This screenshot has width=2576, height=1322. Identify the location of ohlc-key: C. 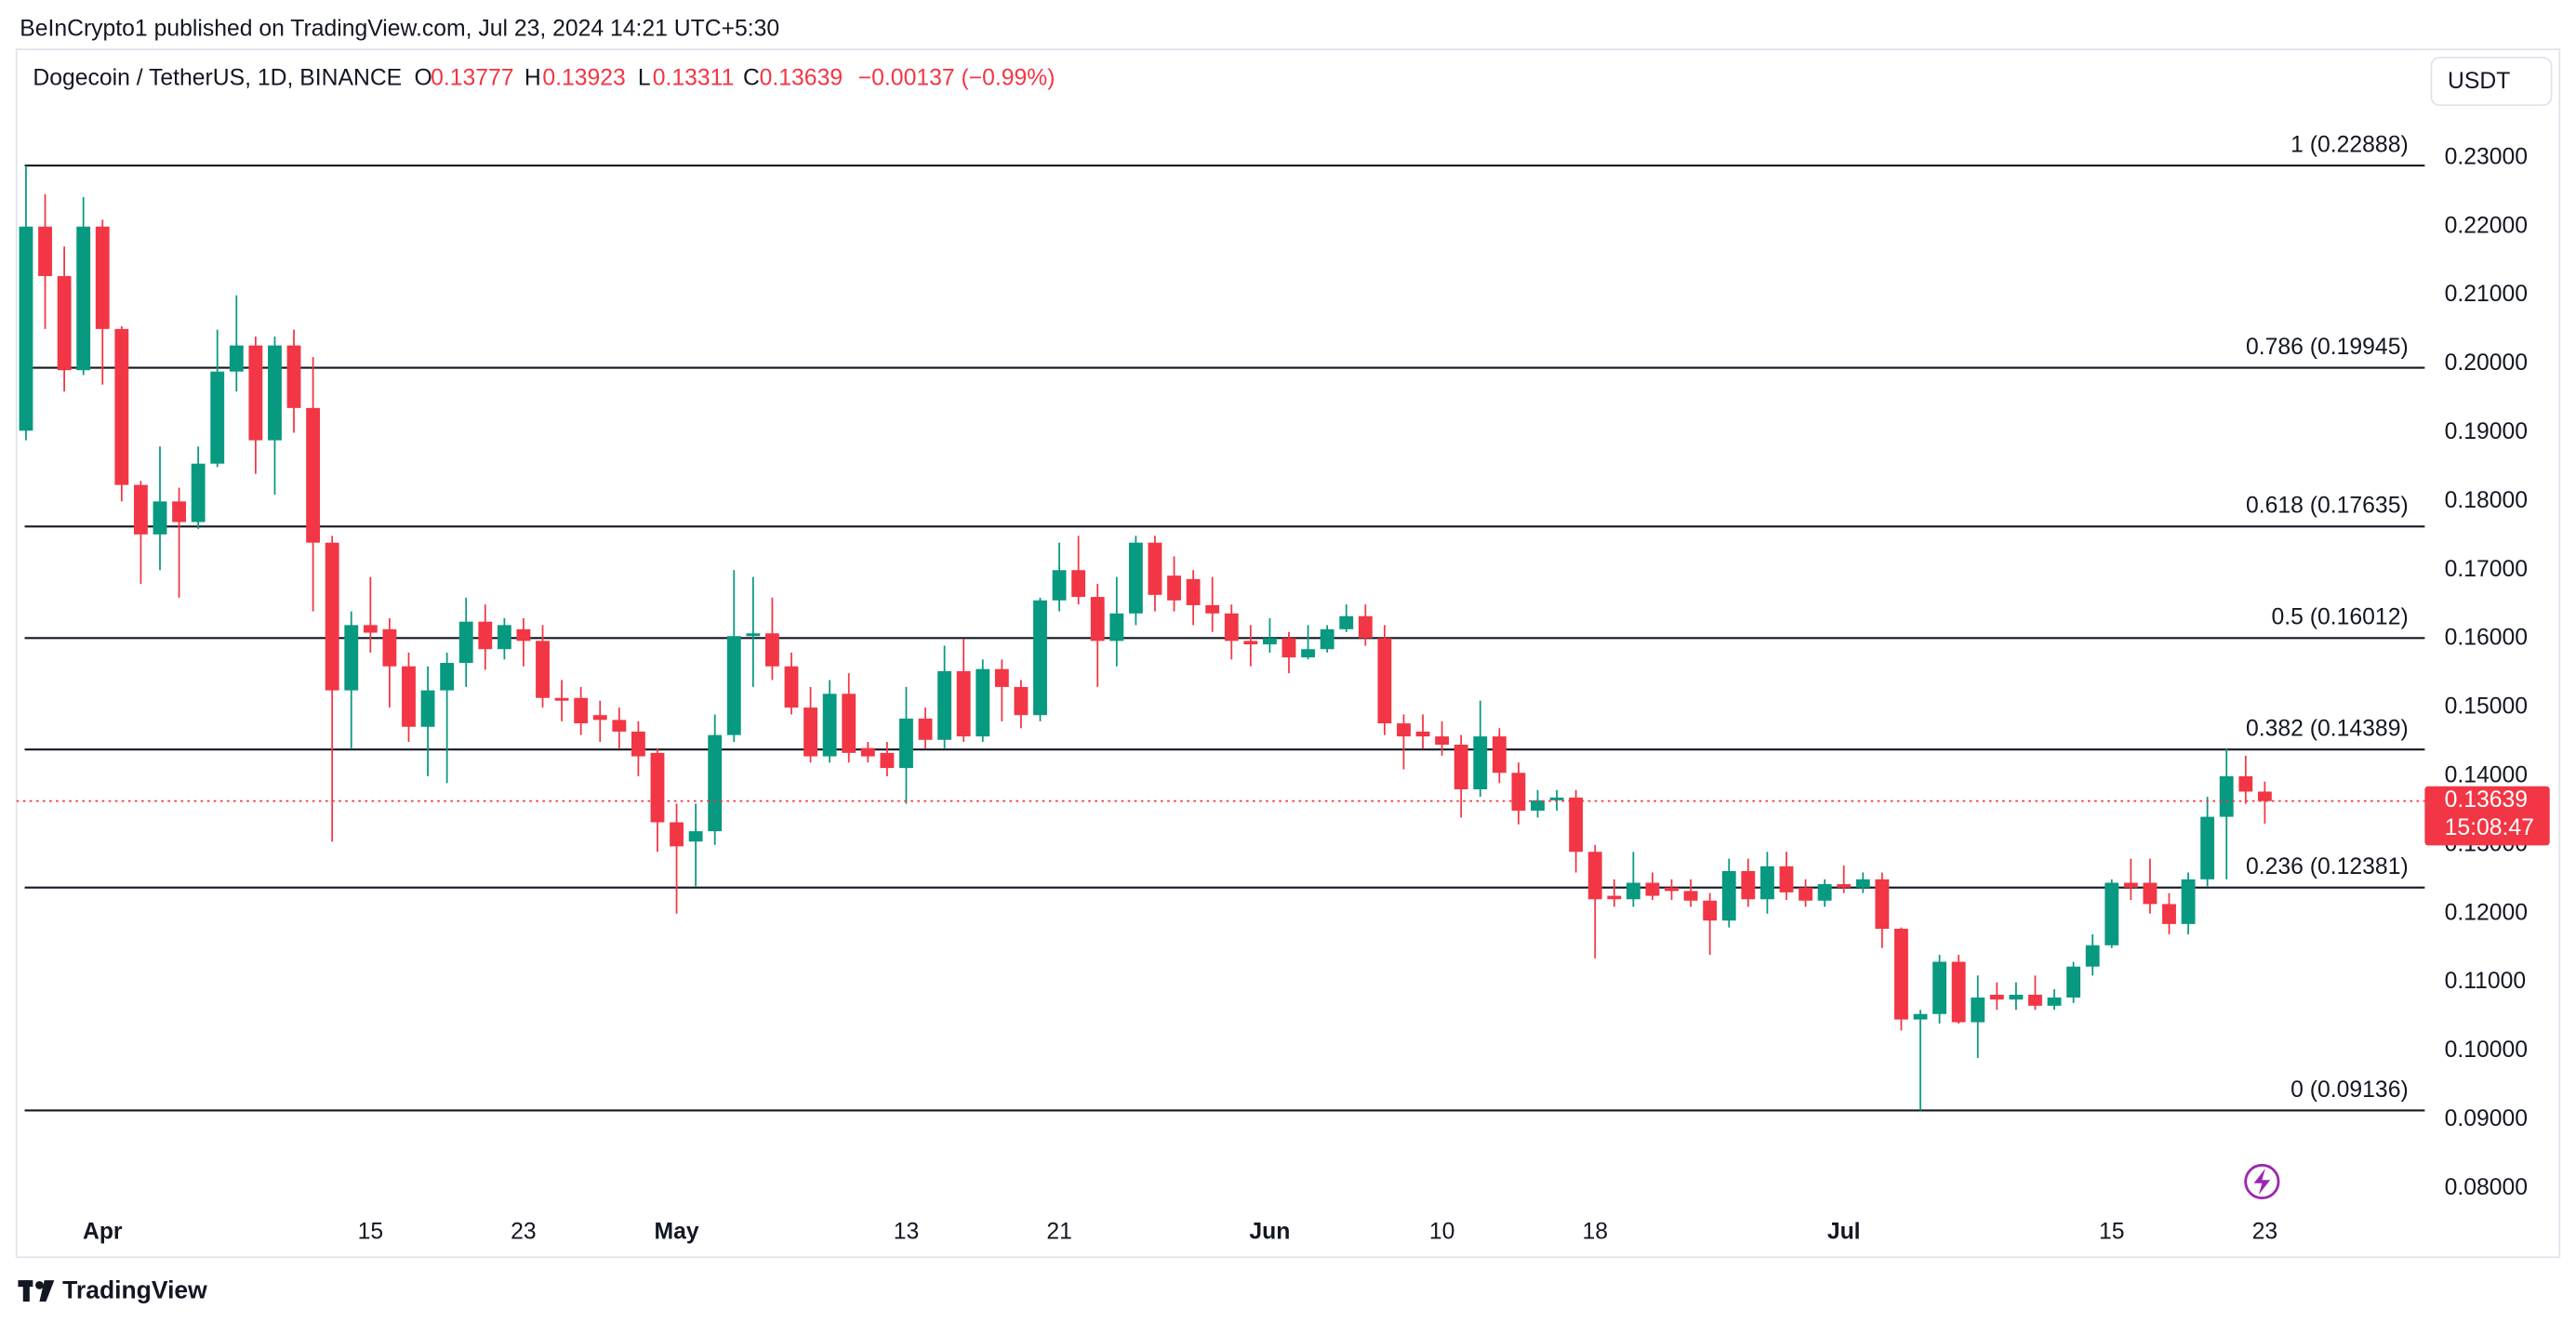
(751, 77).